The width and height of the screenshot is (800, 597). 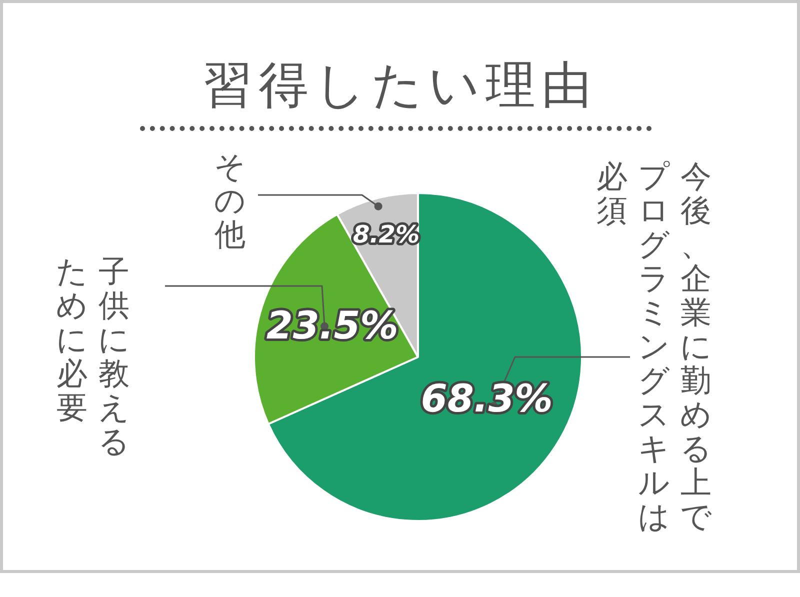 I want to click on chart-title: 習得したい理由, so click(x=400, y=85).